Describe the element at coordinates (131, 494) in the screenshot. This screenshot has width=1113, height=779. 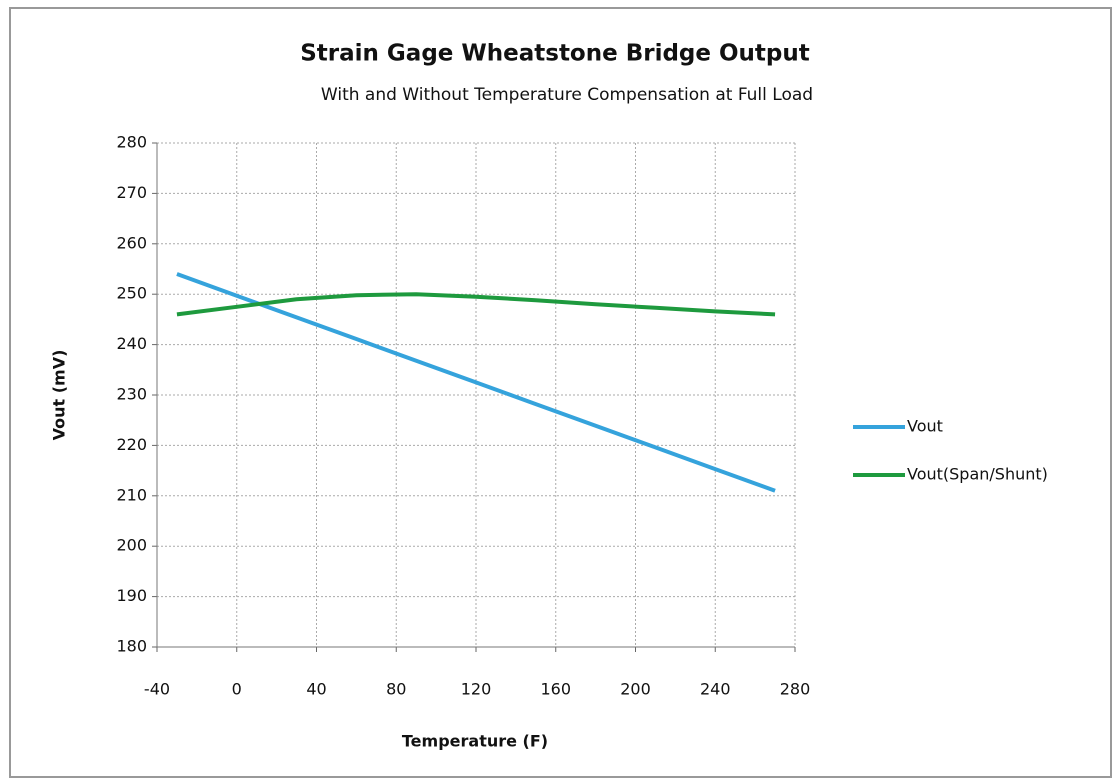
I see `y-tick-label: 210` at that location.